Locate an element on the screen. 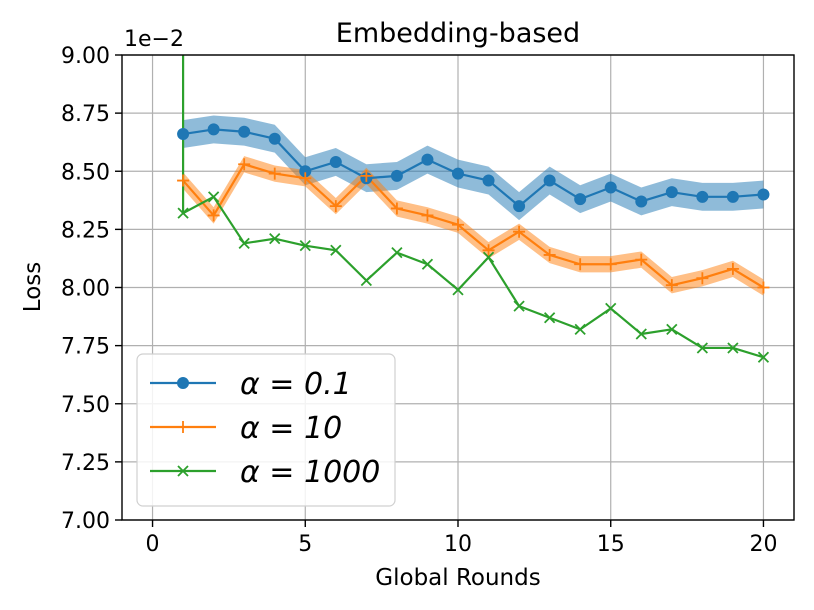 This screenshot has width=814, height=610. x-axis: 0 5 10 15 20 is located at coordinates (461, 538).